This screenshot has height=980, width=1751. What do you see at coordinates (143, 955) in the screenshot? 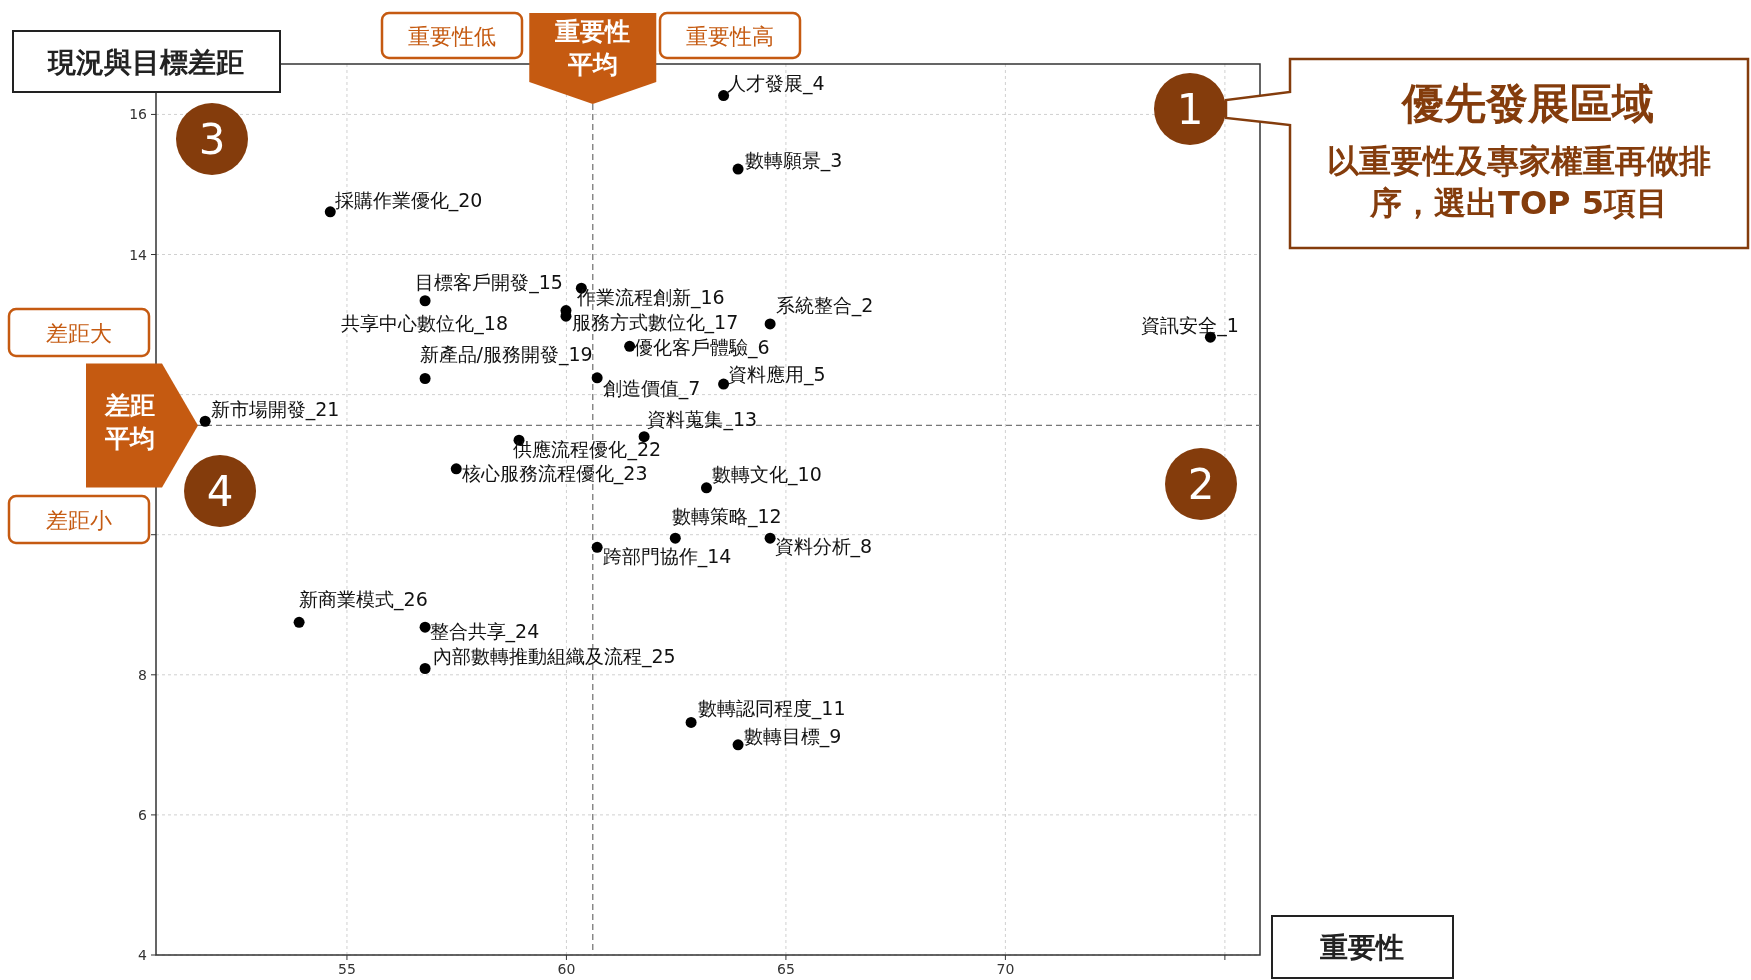
I see `y-tick-label: 4` at bounding box center [143, 955].